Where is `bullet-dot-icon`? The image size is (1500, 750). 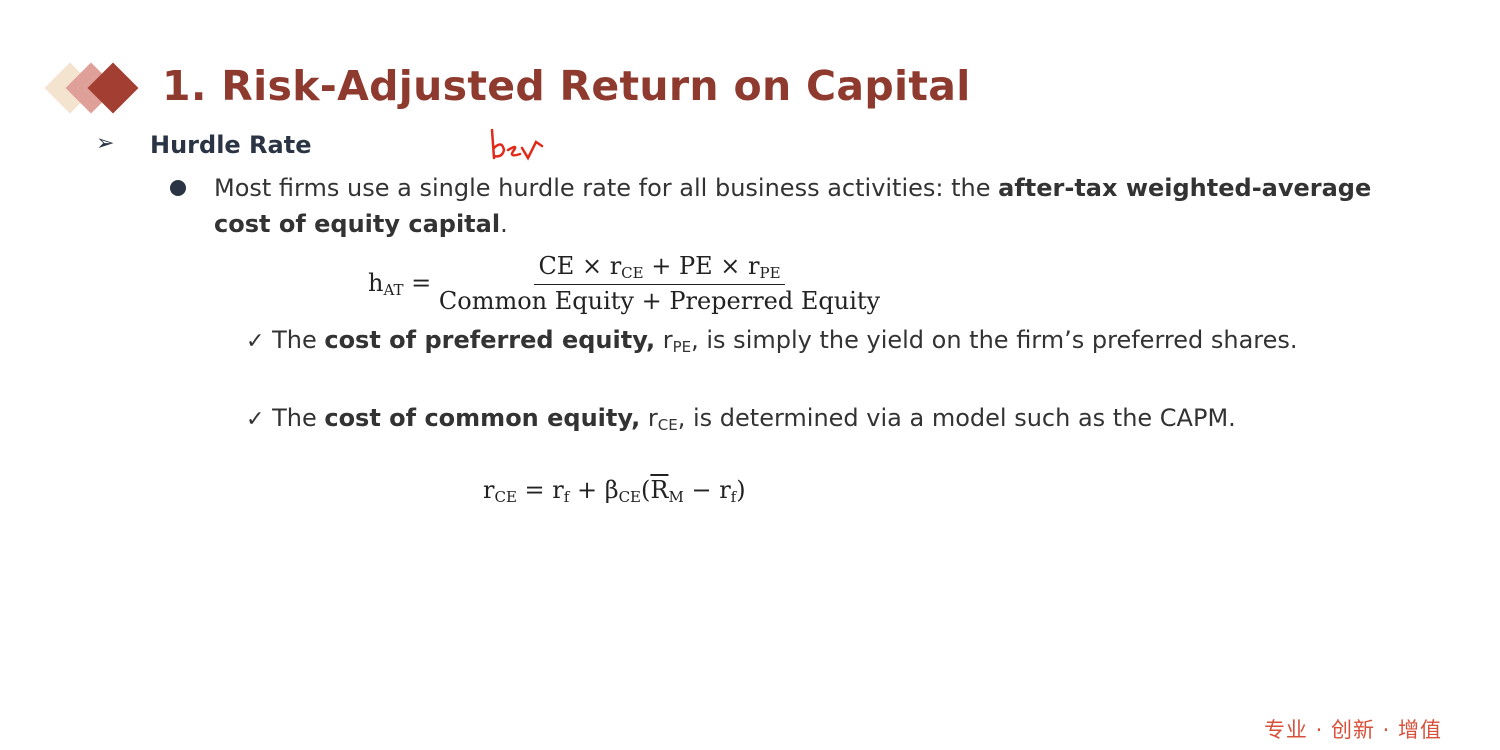 bullet-dot-icon is located at coordinates (178, 188).